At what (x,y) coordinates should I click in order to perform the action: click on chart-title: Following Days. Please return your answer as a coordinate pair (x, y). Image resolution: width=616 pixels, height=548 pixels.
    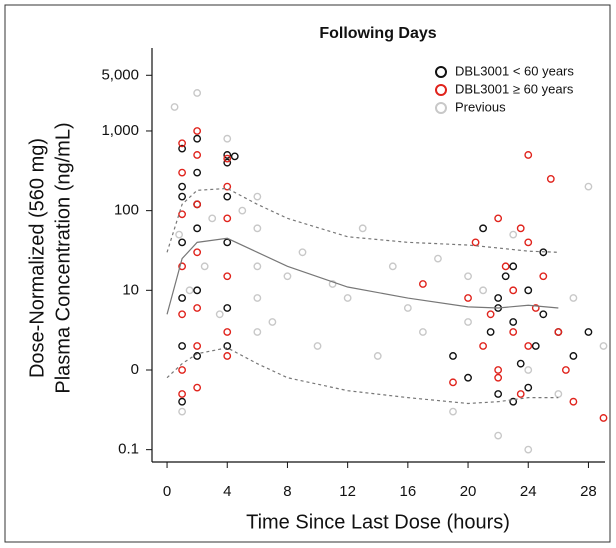
    Looking at the image, I should click on (377, 33).